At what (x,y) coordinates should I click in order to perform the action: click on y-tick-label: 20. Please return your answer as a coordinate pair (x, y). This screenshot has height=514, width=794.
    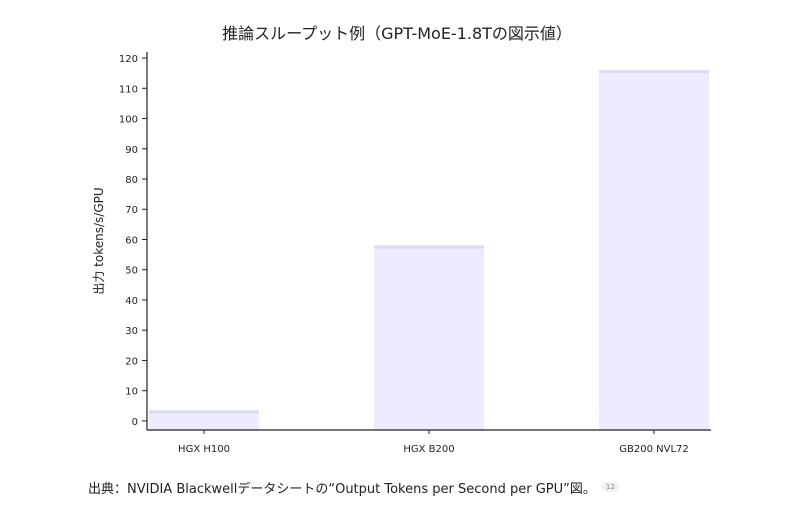
    Looking at the image, I should click on (131, 361).